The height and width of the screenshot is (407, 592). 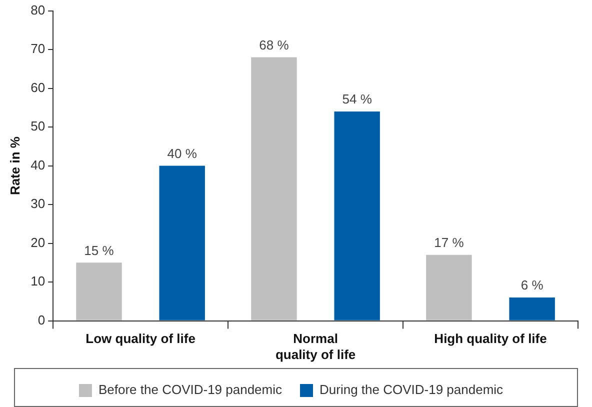 What do you see at coordinates (182, 153) in the screenshot?
I see `data-label: 40 %` at bounding box center [182, 153].